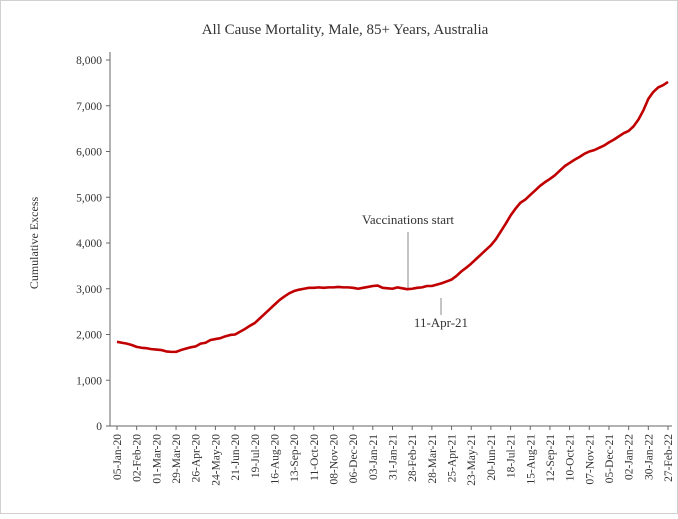 The image size is (678, 519). I want to click on x-tick-label: 30-Jan-22, so click(649, 457).